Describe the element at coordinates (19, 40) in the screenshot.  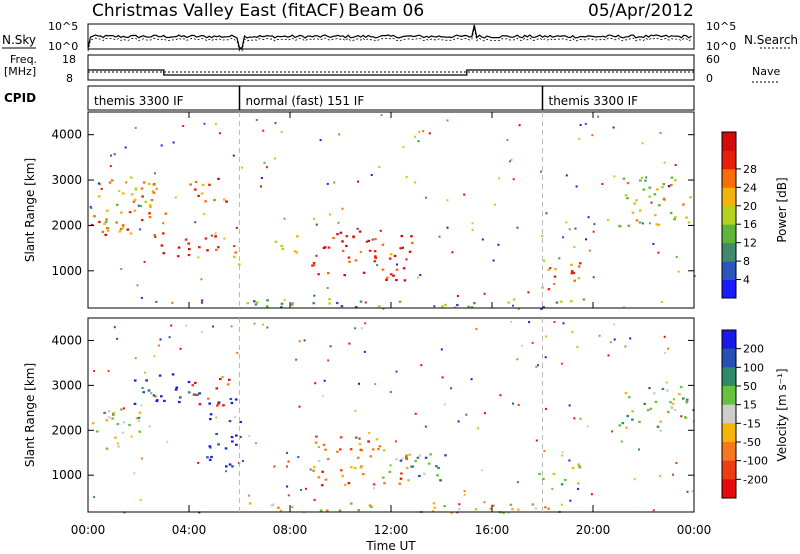
I see `nsky-label: N.Sky` at that location.